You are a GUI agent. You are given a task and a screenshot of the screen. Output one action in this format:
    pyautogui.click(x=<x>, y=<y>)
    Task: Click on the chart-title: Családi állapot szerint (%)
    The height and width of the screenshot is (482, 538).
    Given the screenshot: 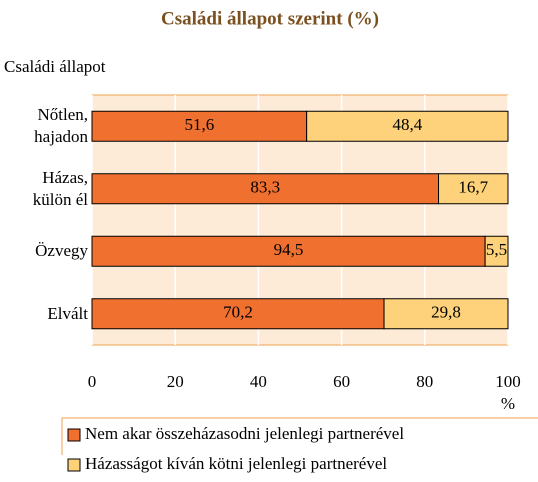 What is the action you would take?
    pyautogui.click(x=270, y=18)
    